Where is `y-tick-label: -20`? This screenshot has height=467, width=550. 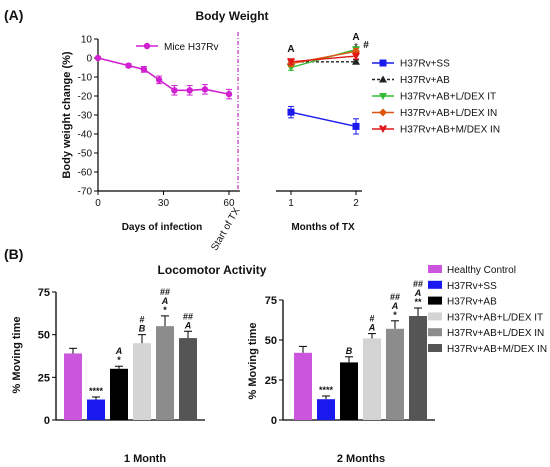 y-tick-label: -20 is located at coordinates (85, 97).